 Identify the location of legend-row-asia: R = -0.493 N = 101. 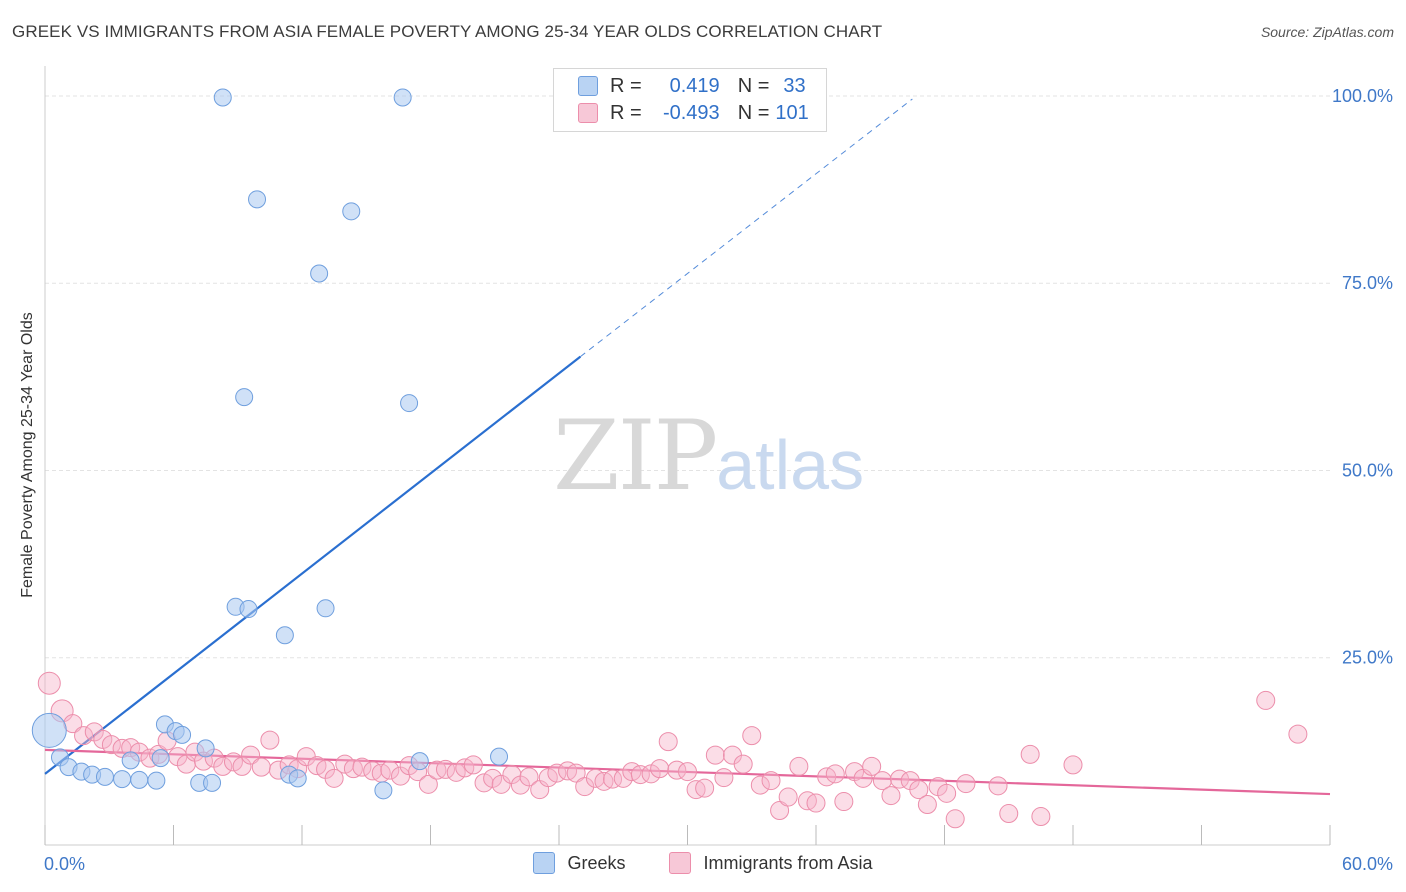
(693, 113).